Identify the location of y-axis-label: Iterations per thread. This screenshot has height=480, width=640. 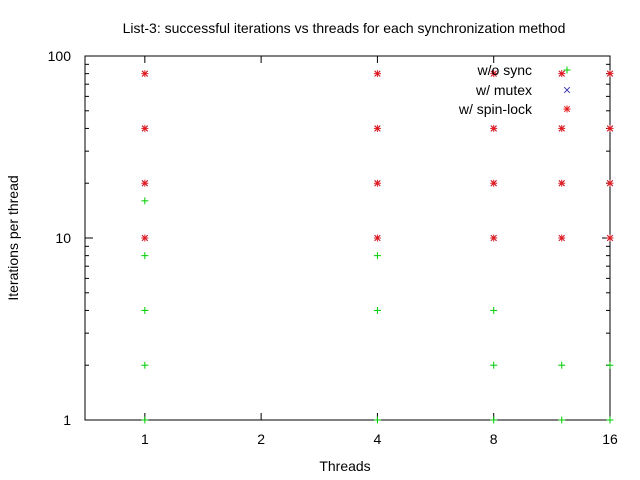
(13, 237).